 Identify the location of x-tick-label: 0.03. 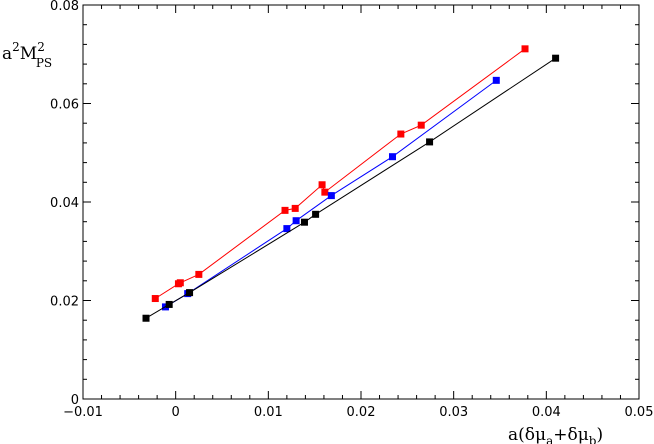
(453, 412).